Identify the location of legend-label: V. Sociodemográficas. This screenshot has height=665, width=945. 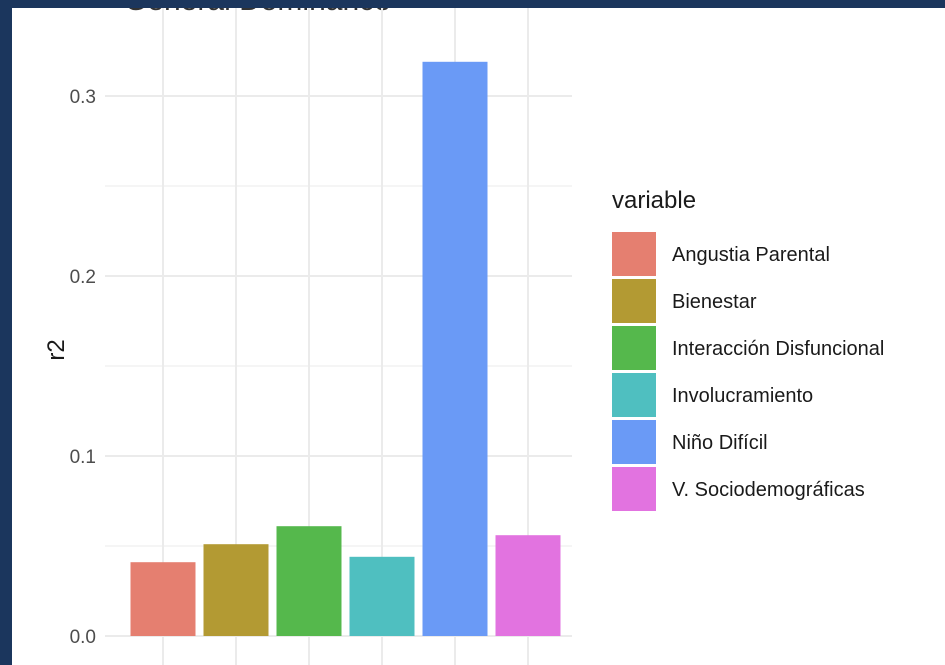
(768, 490).